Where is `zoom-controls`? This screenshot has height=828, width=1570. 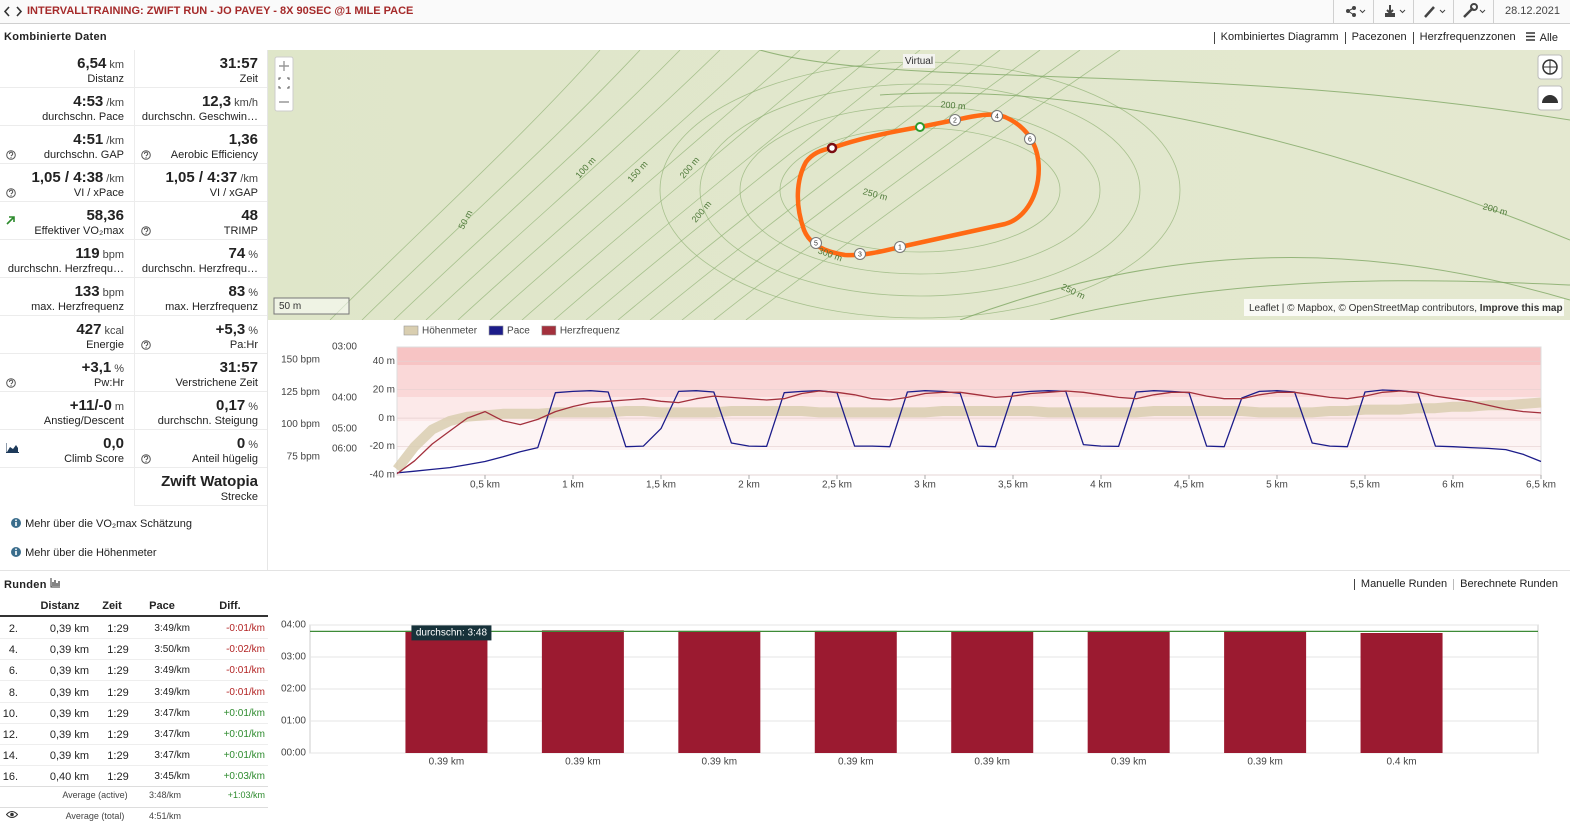 zoom-controls is located at coordinates (284, 84).